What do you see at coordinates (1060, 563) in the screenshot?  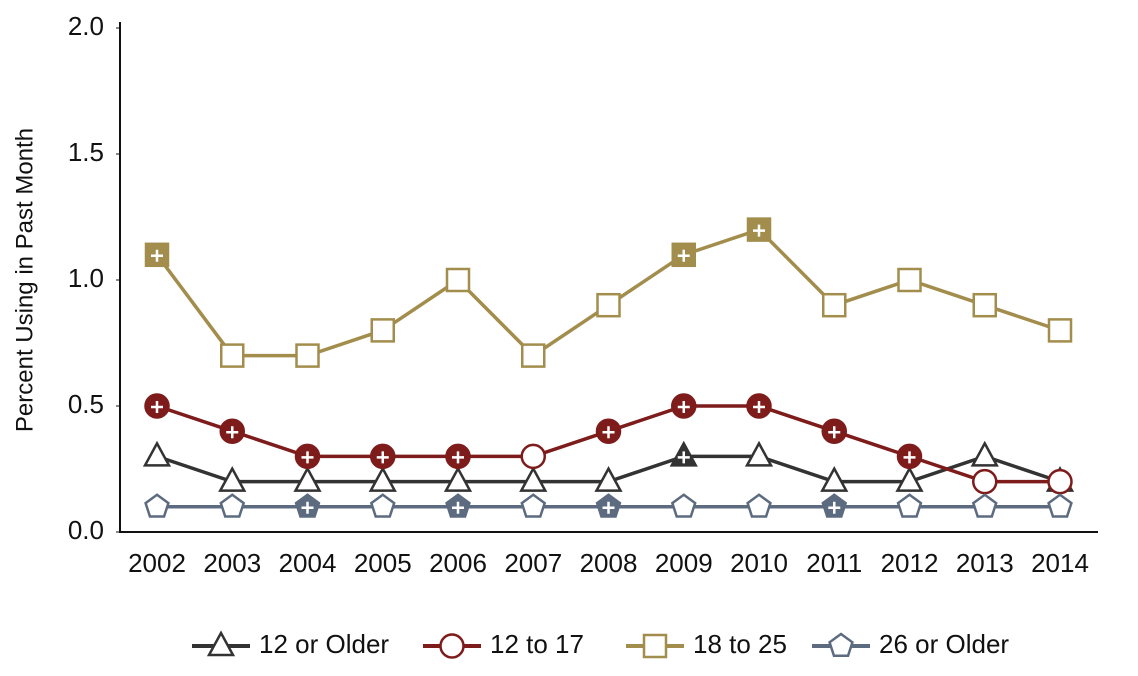 I see `x-tick-label: 2014` at bounding box center [1060, 563].